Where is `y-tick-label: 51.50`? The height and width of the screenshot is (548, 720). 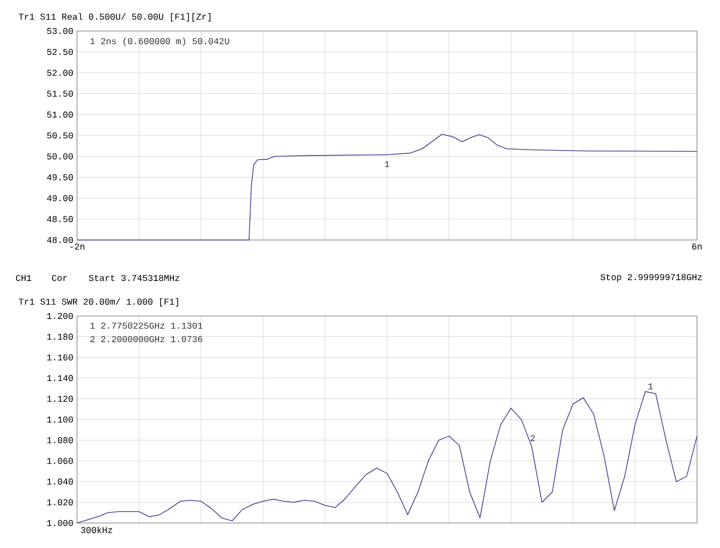
y-tick-label: 51.50 is located at coordinates (60, 93).